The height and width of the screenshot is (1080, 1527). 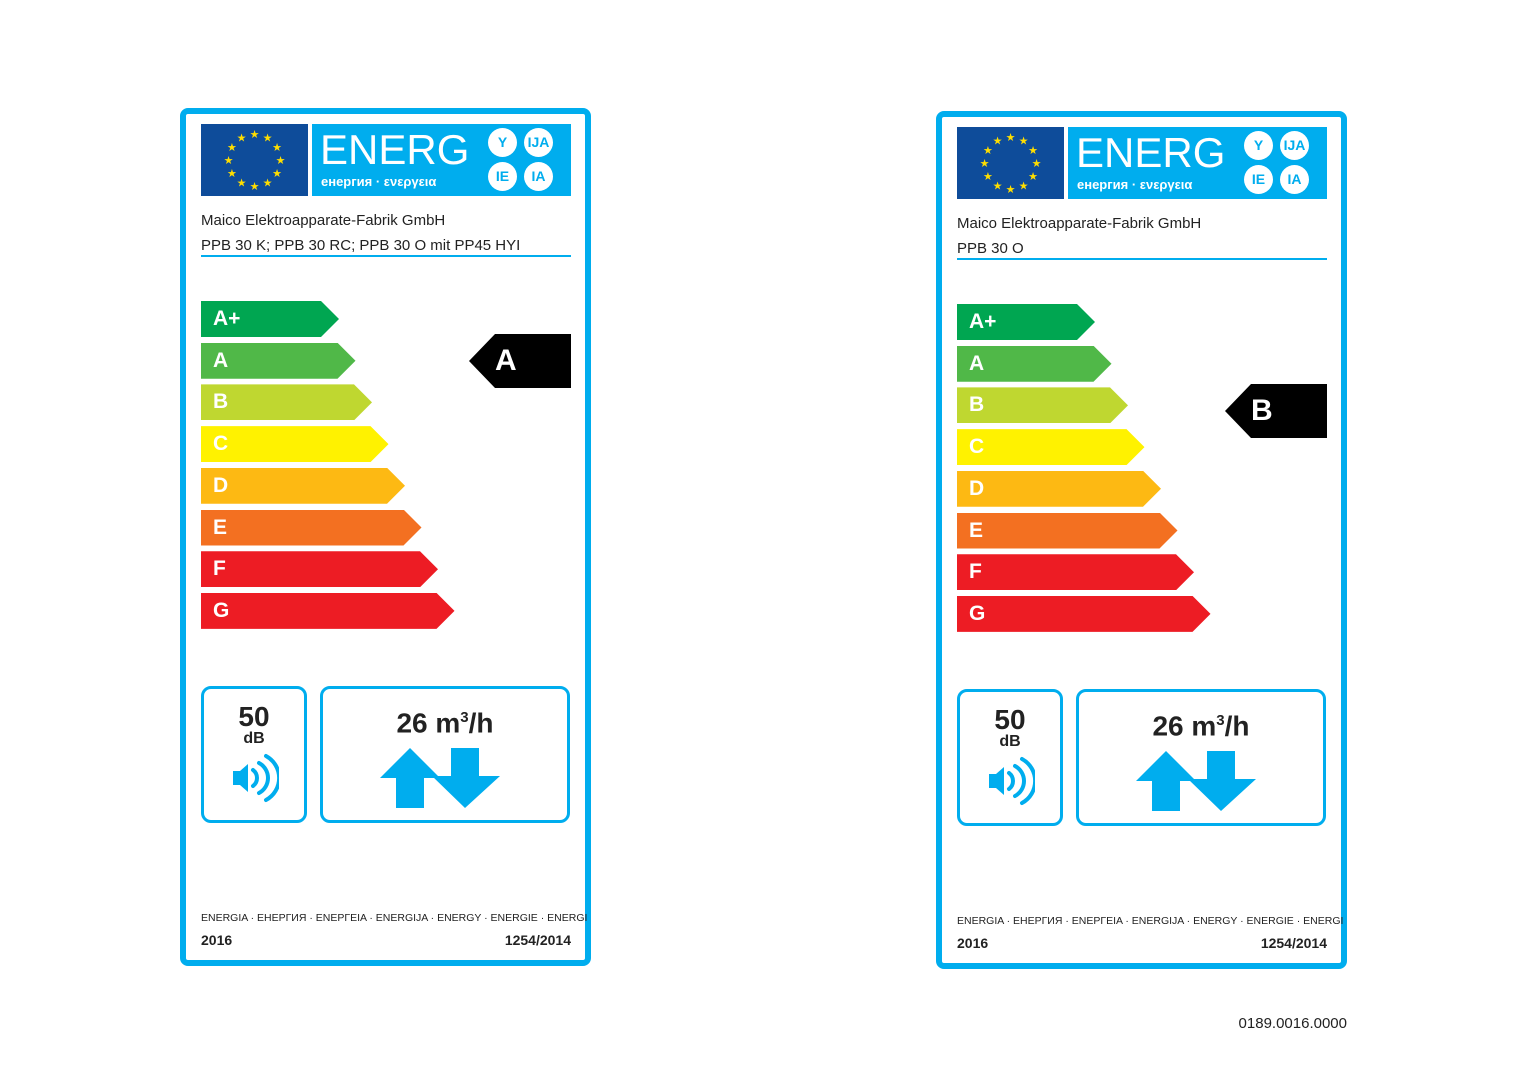 I want to click on airflow-exponent: 3, so click(x=1220, y=720).